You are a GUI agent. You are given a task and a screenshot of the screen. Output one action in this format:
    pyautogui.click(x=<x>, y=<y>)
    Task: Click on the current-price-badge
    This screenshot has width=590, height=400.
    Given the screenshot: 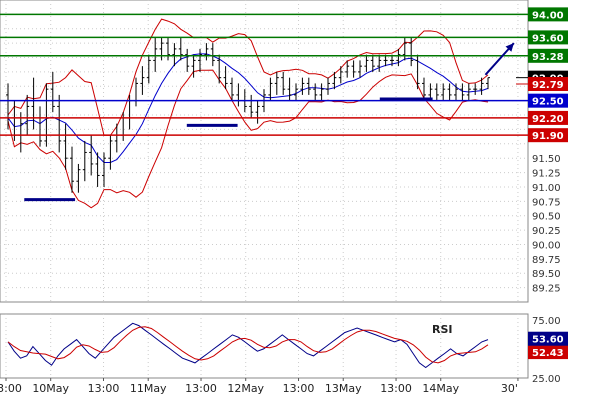 What is the action you would take?
    pyautogui.click(x=548, y=83)
    